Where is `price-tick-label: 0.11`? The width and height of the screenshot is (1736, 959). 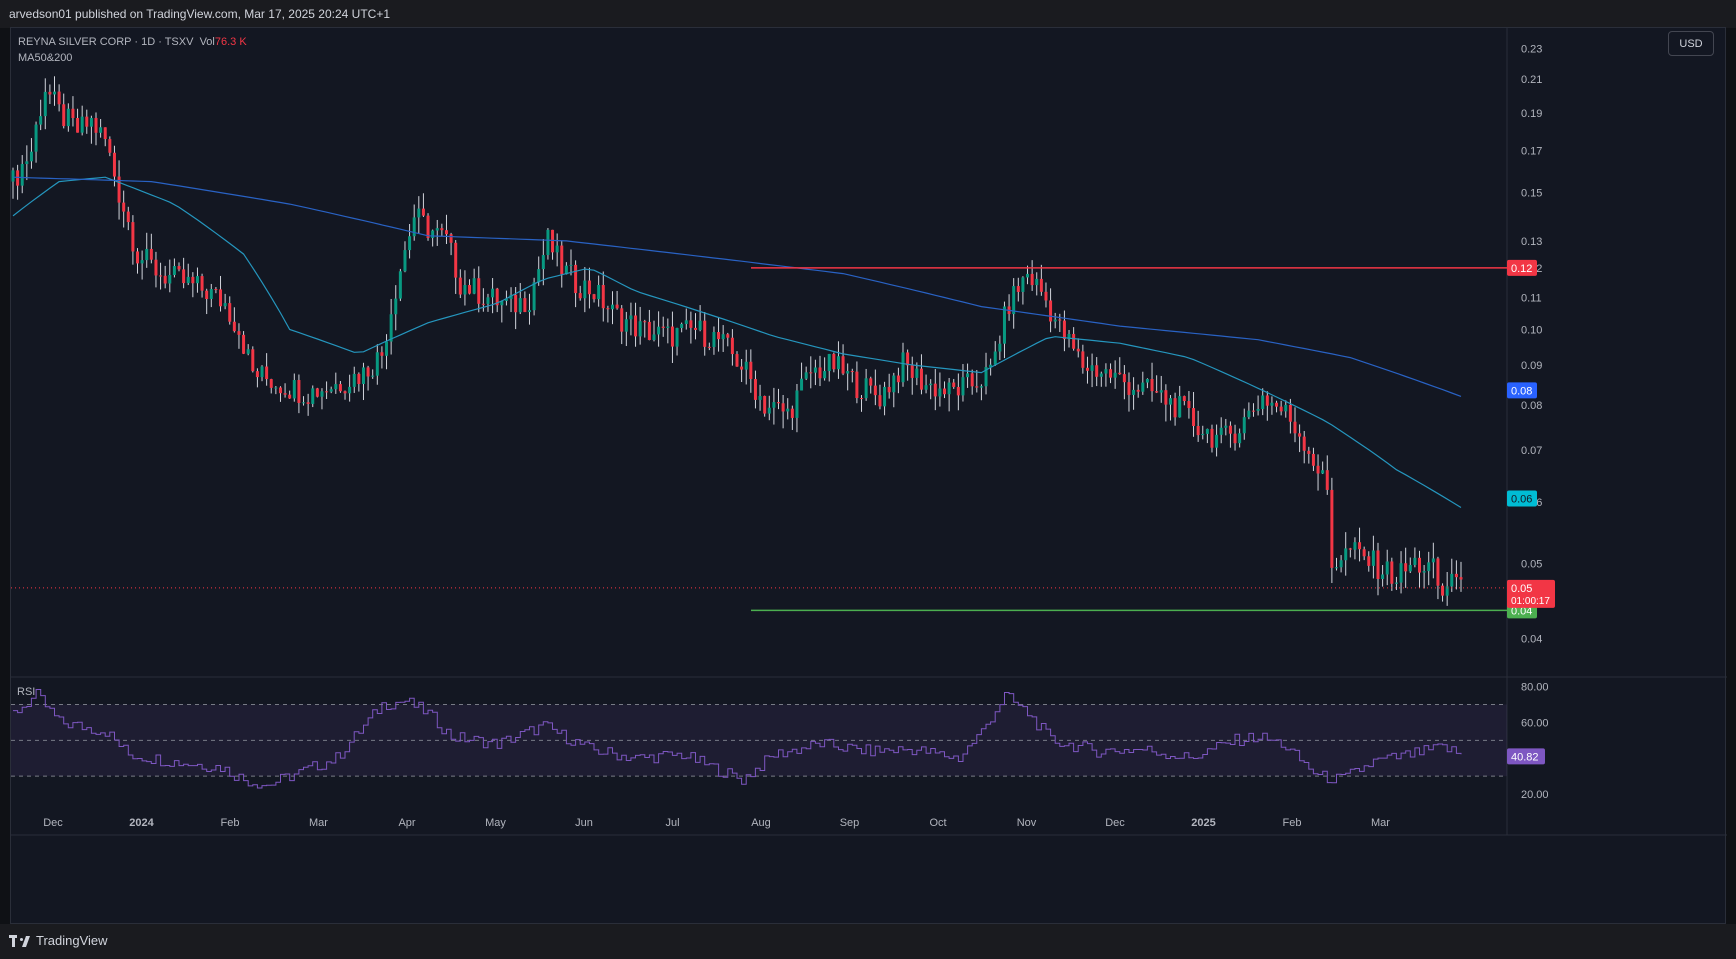
price-tick-label: 0.11 is located at coordinates (1531, 298).